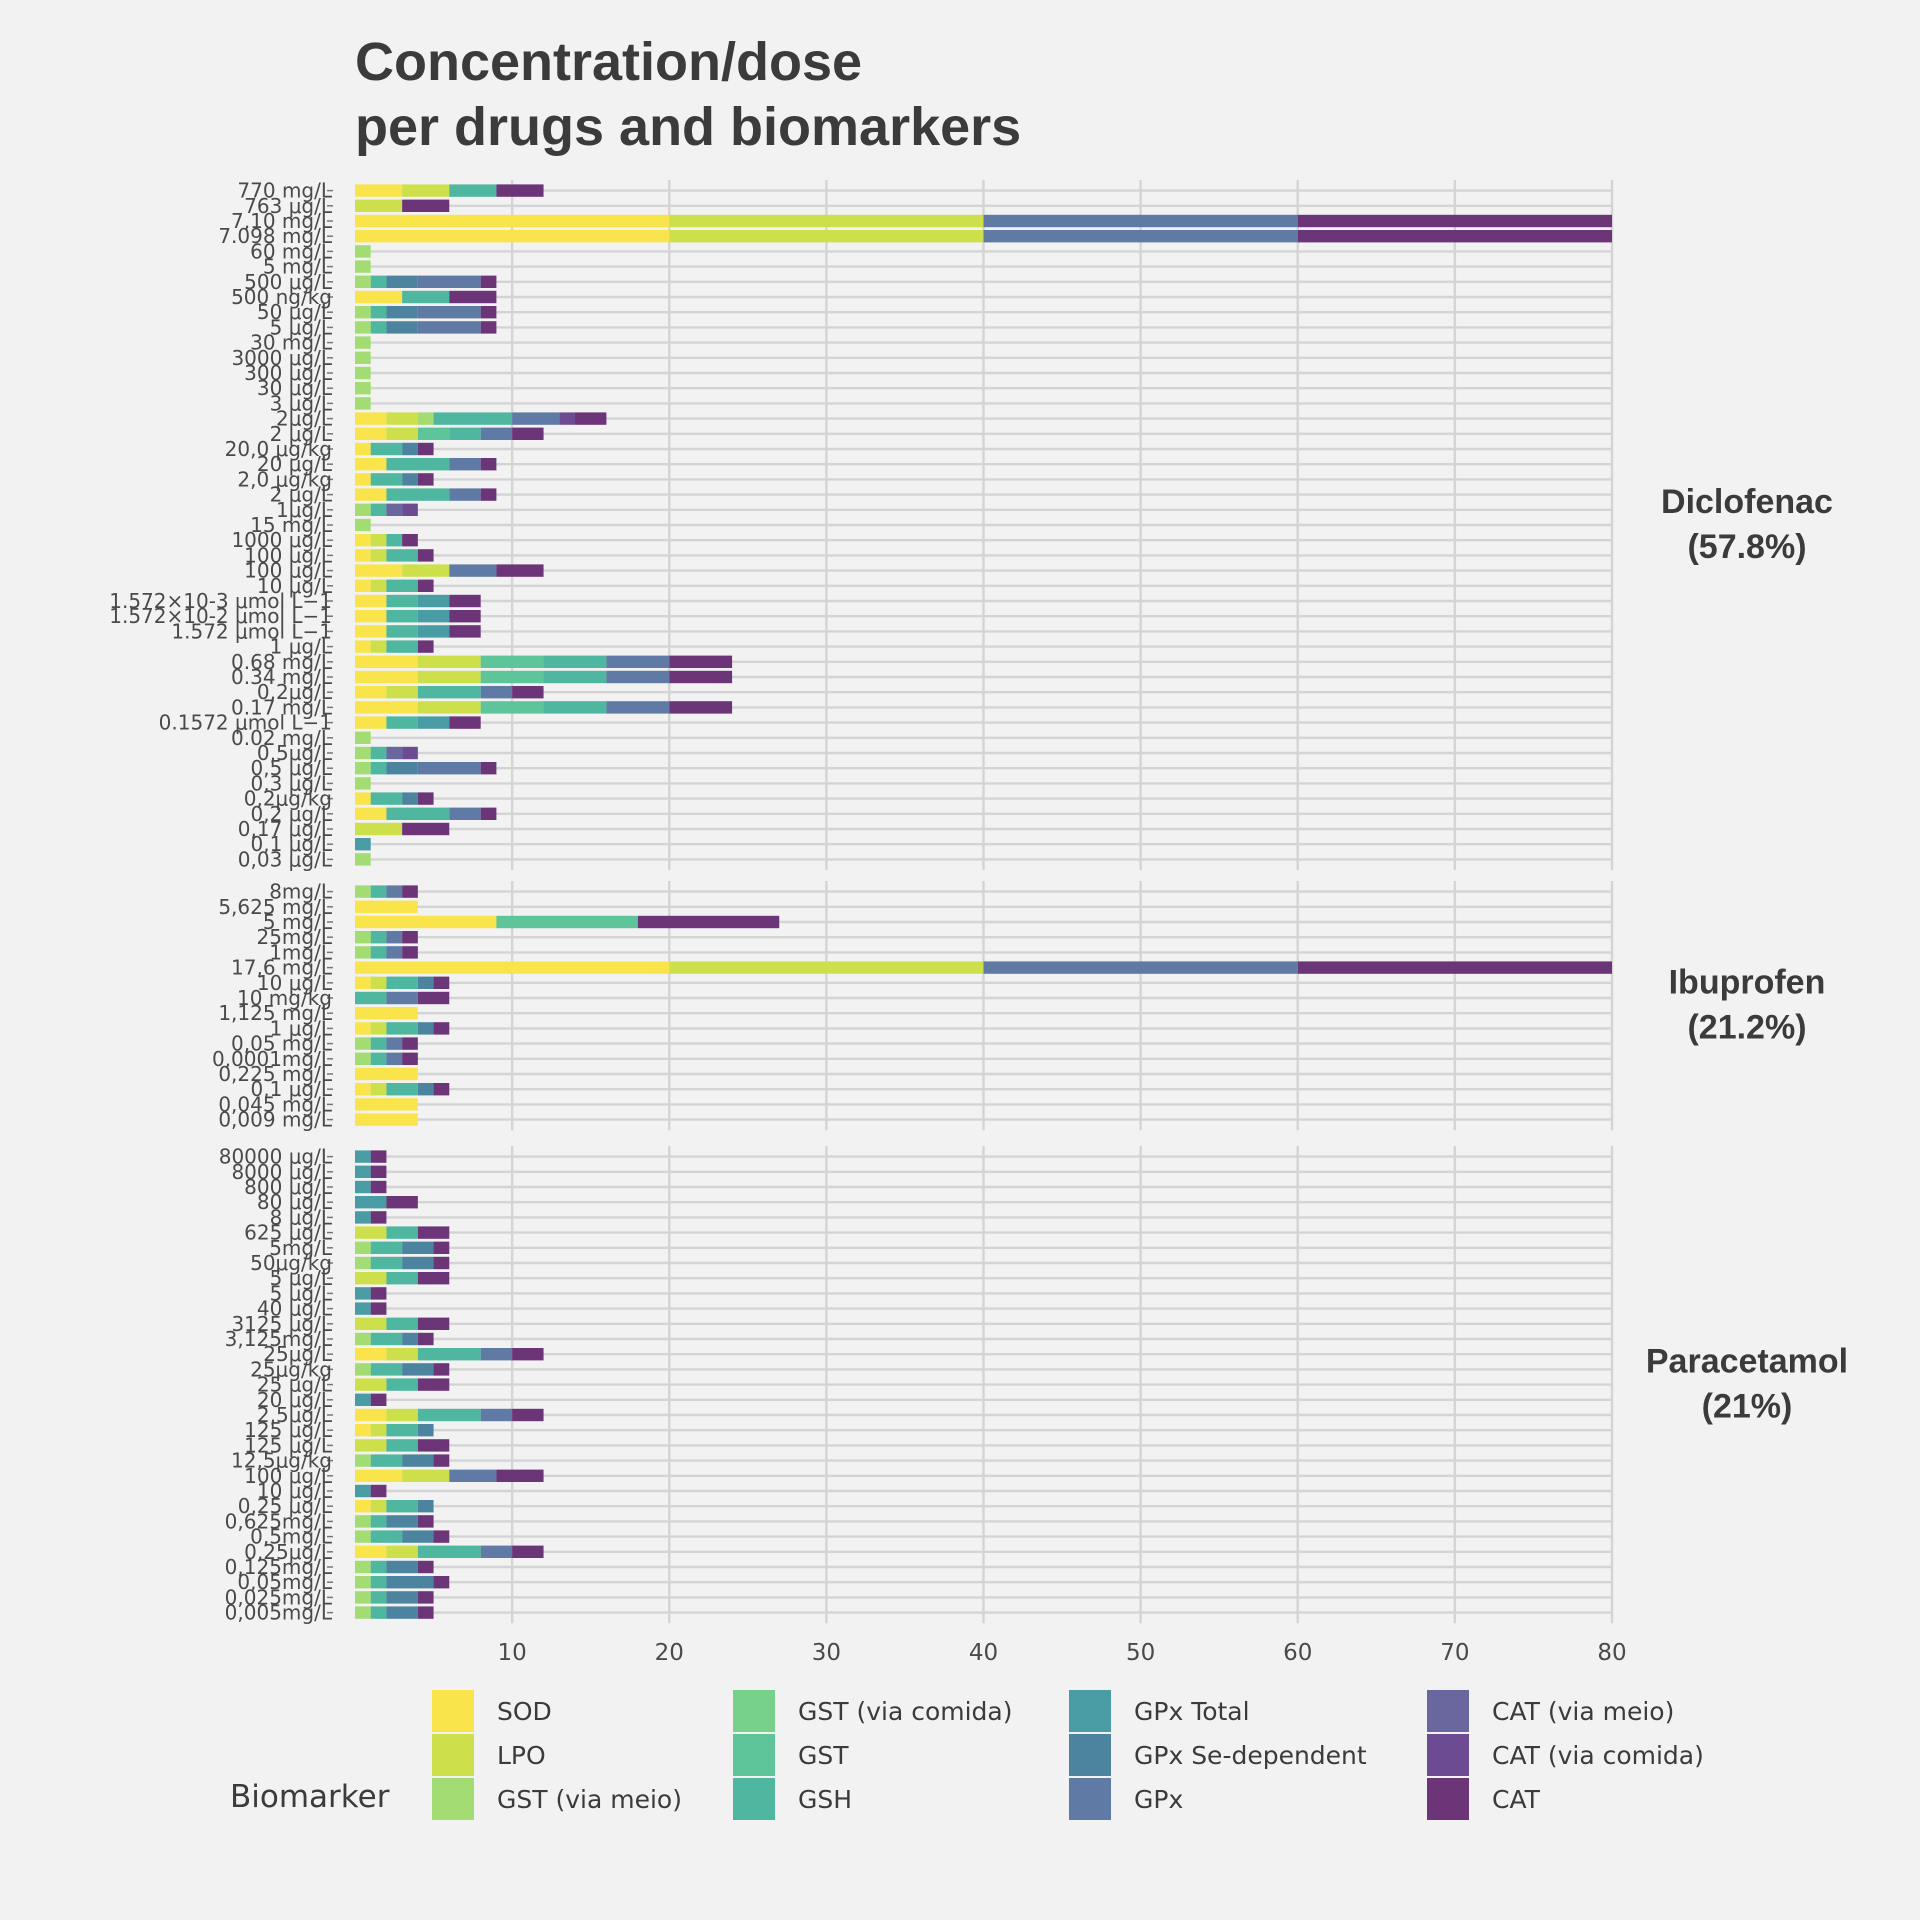 This screenshot has height=1920, width=1920. I want to click on y-tick-label: 500 ng/kg, so click(281, 297).